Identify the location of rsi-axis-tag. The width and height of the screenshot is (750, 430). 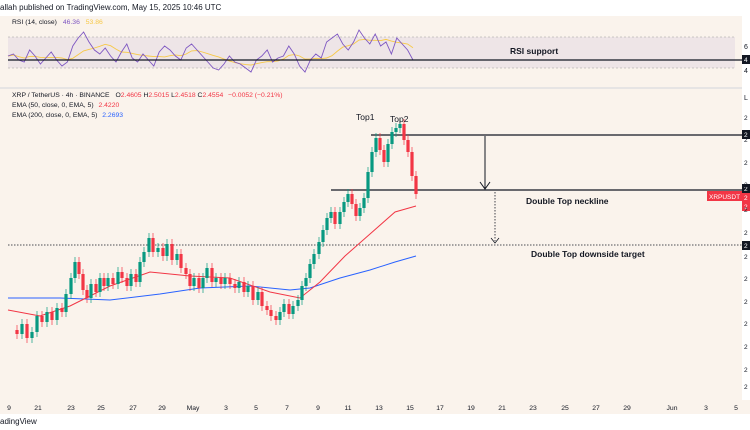
(746, 59).